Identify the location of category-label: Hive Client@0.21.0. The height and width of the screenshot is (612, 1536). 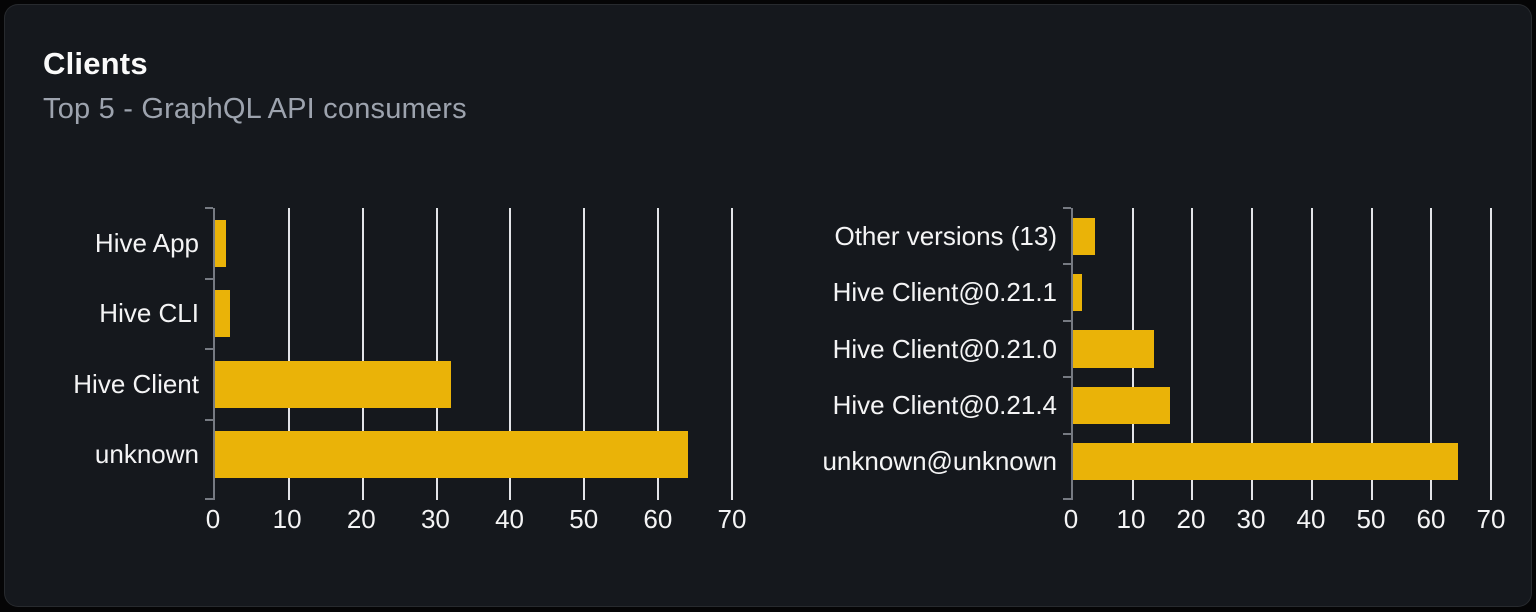
(944, 348).